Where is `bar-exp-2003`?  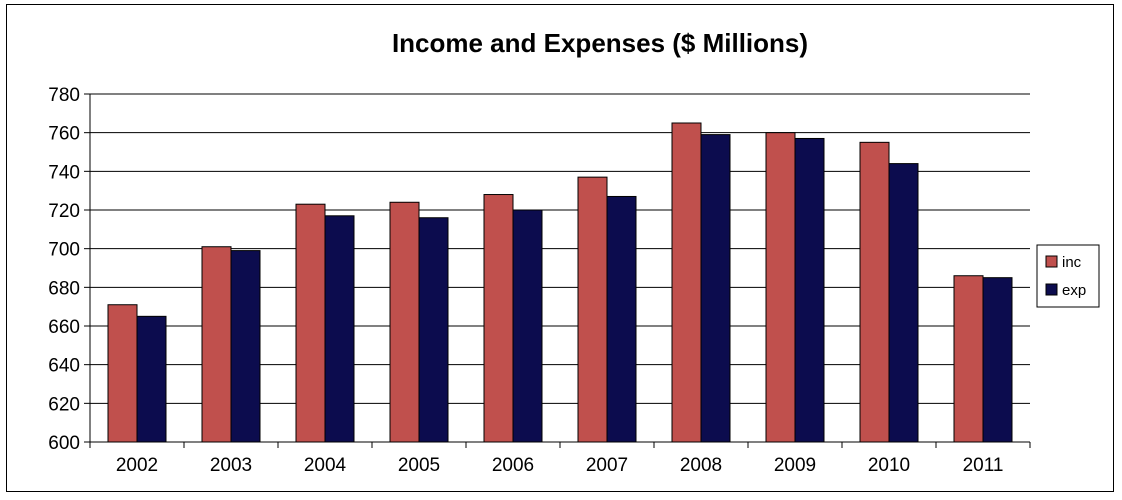
bar-exp-2003 is located at coordinates (245, 346).